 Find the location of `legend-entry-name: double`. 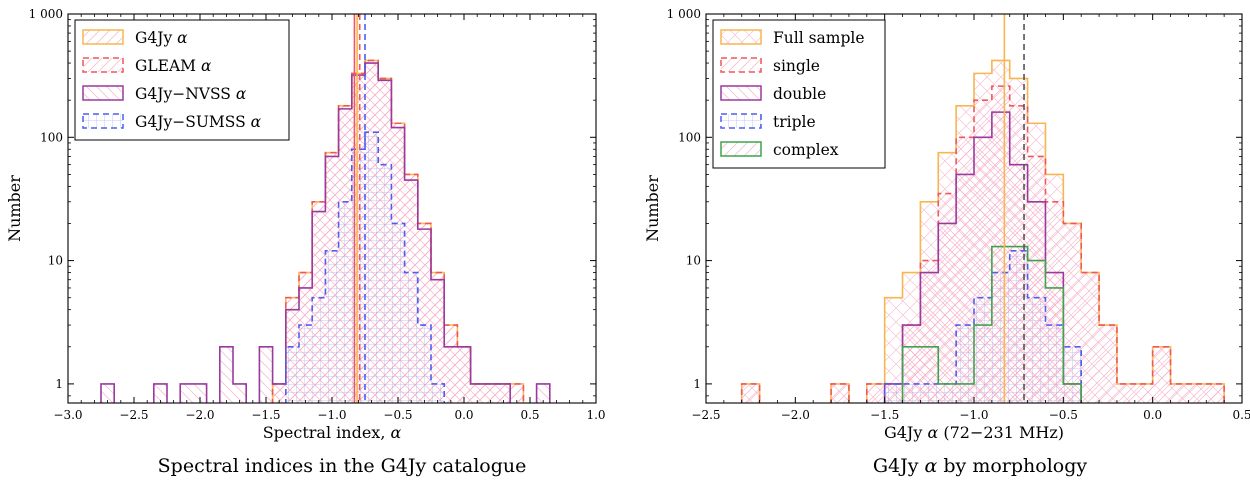

legend-entry-name: double is located at coordinates (799, 94).